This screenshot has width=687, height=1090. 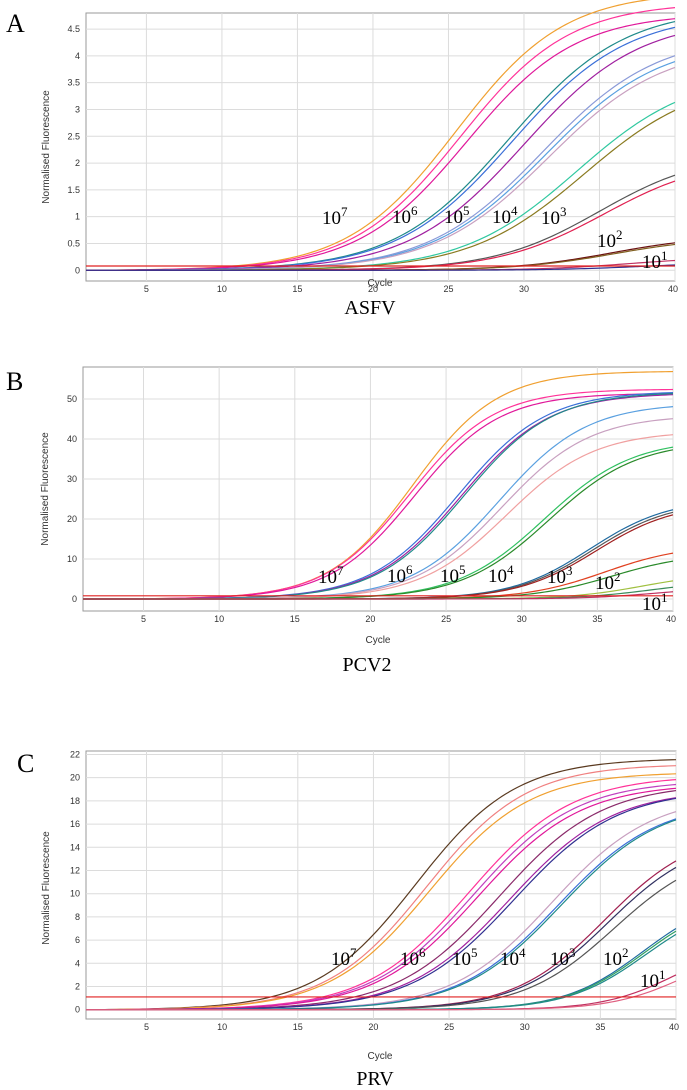 I want to click on panel-a-ytick-1: 1, so click(x=77, y=217).